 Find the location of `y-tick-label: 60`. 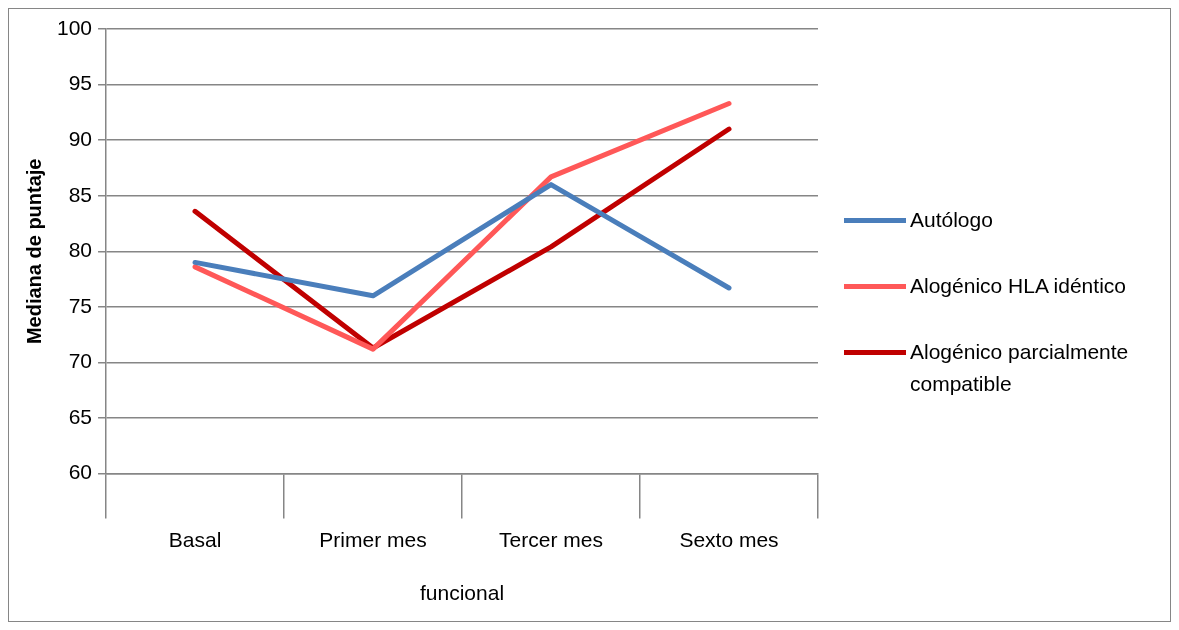

y-tick-label: 60 is located at coordinates (80, 472).